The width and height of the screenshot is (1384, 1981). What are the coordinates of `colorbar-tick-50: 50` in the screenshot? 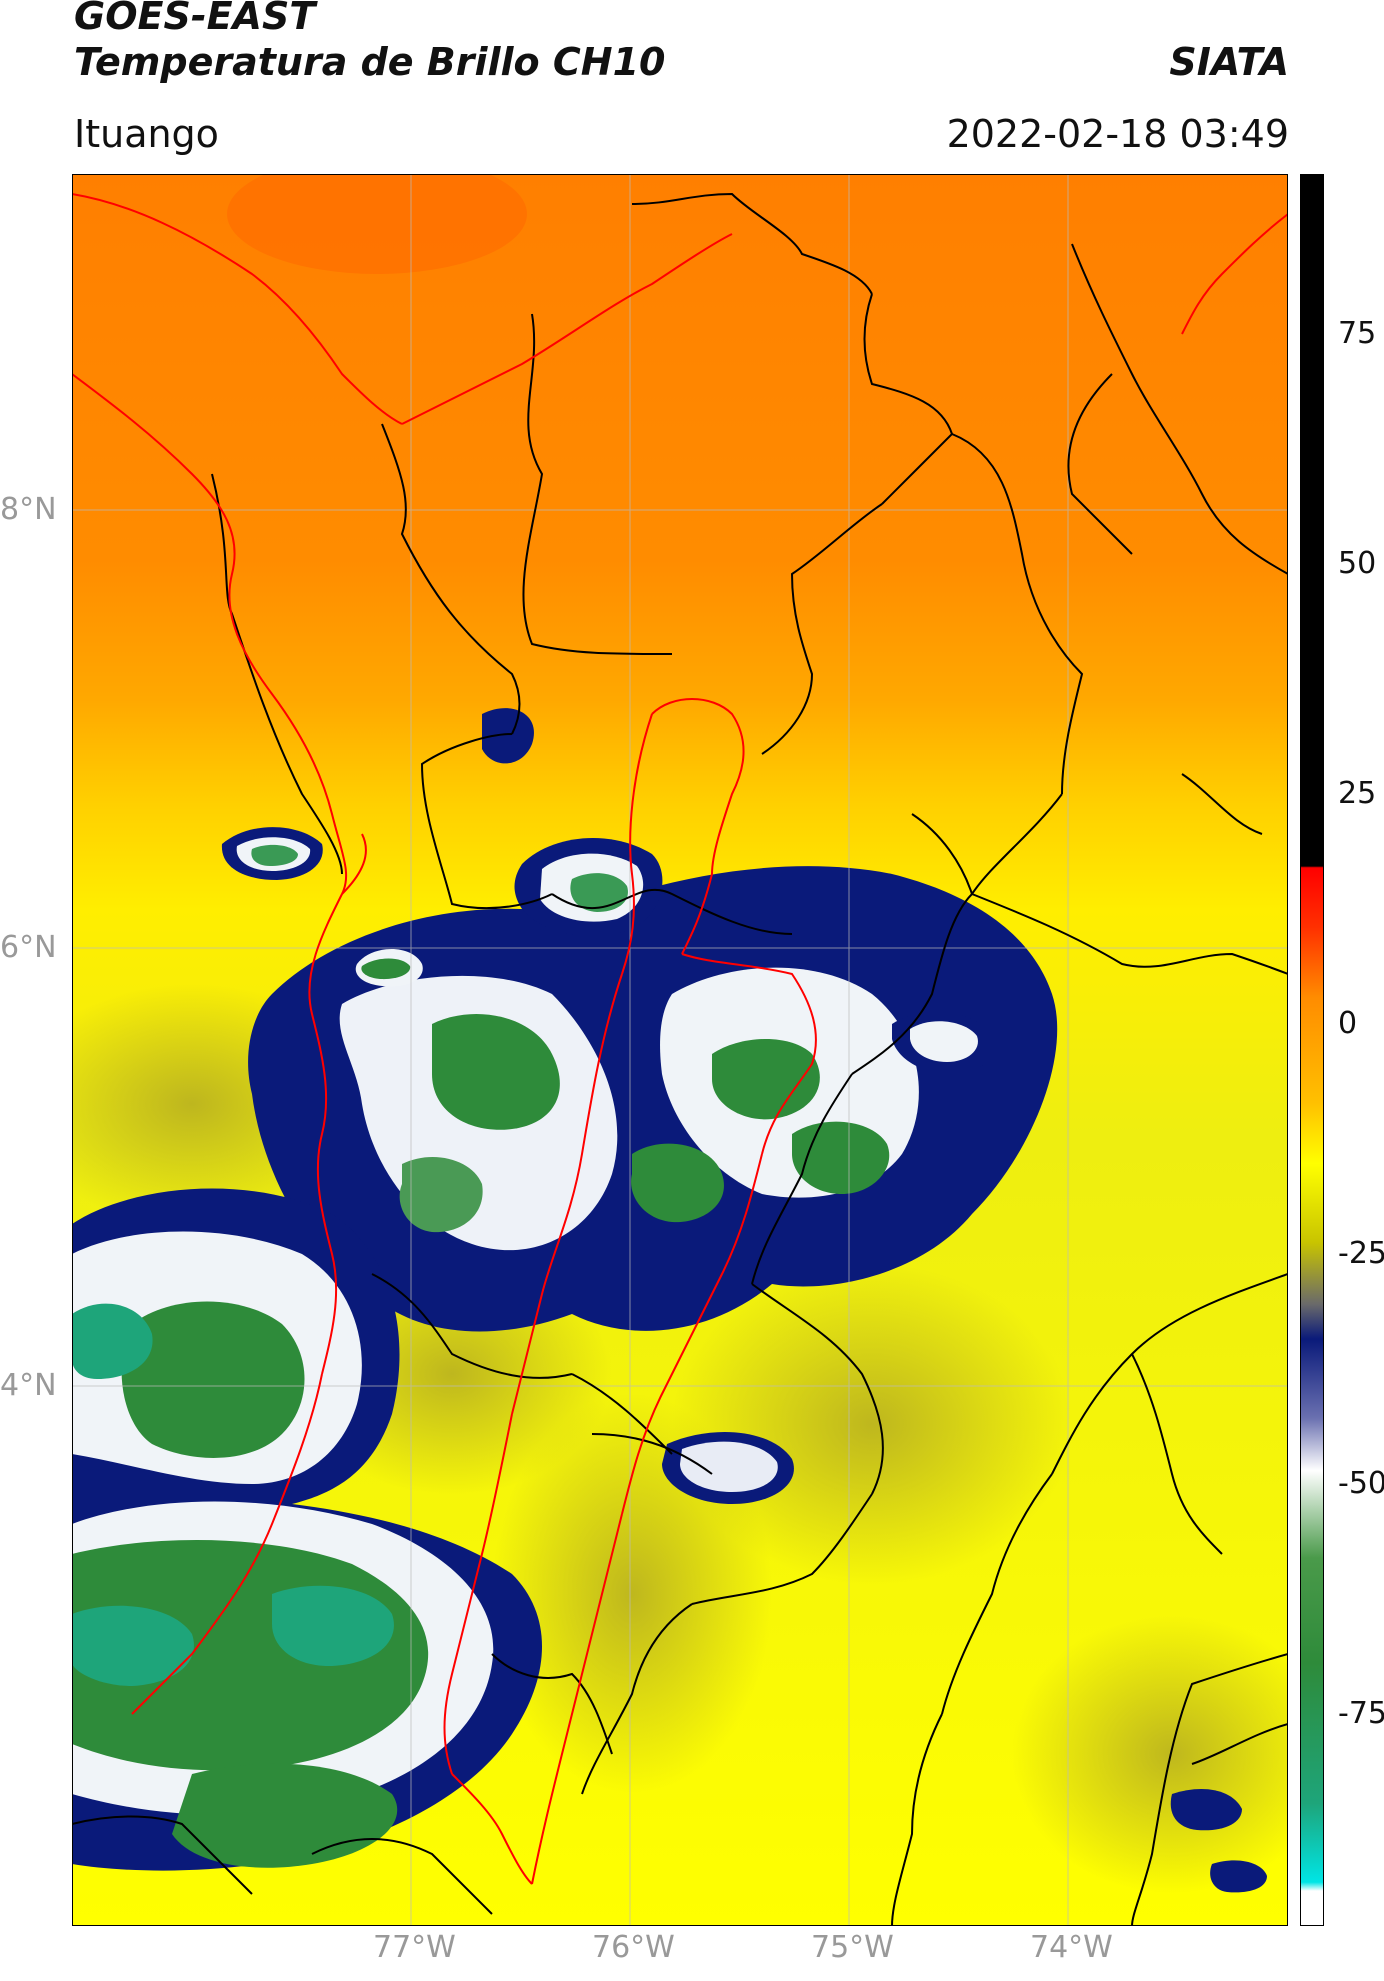 It's located at (1357, 563).